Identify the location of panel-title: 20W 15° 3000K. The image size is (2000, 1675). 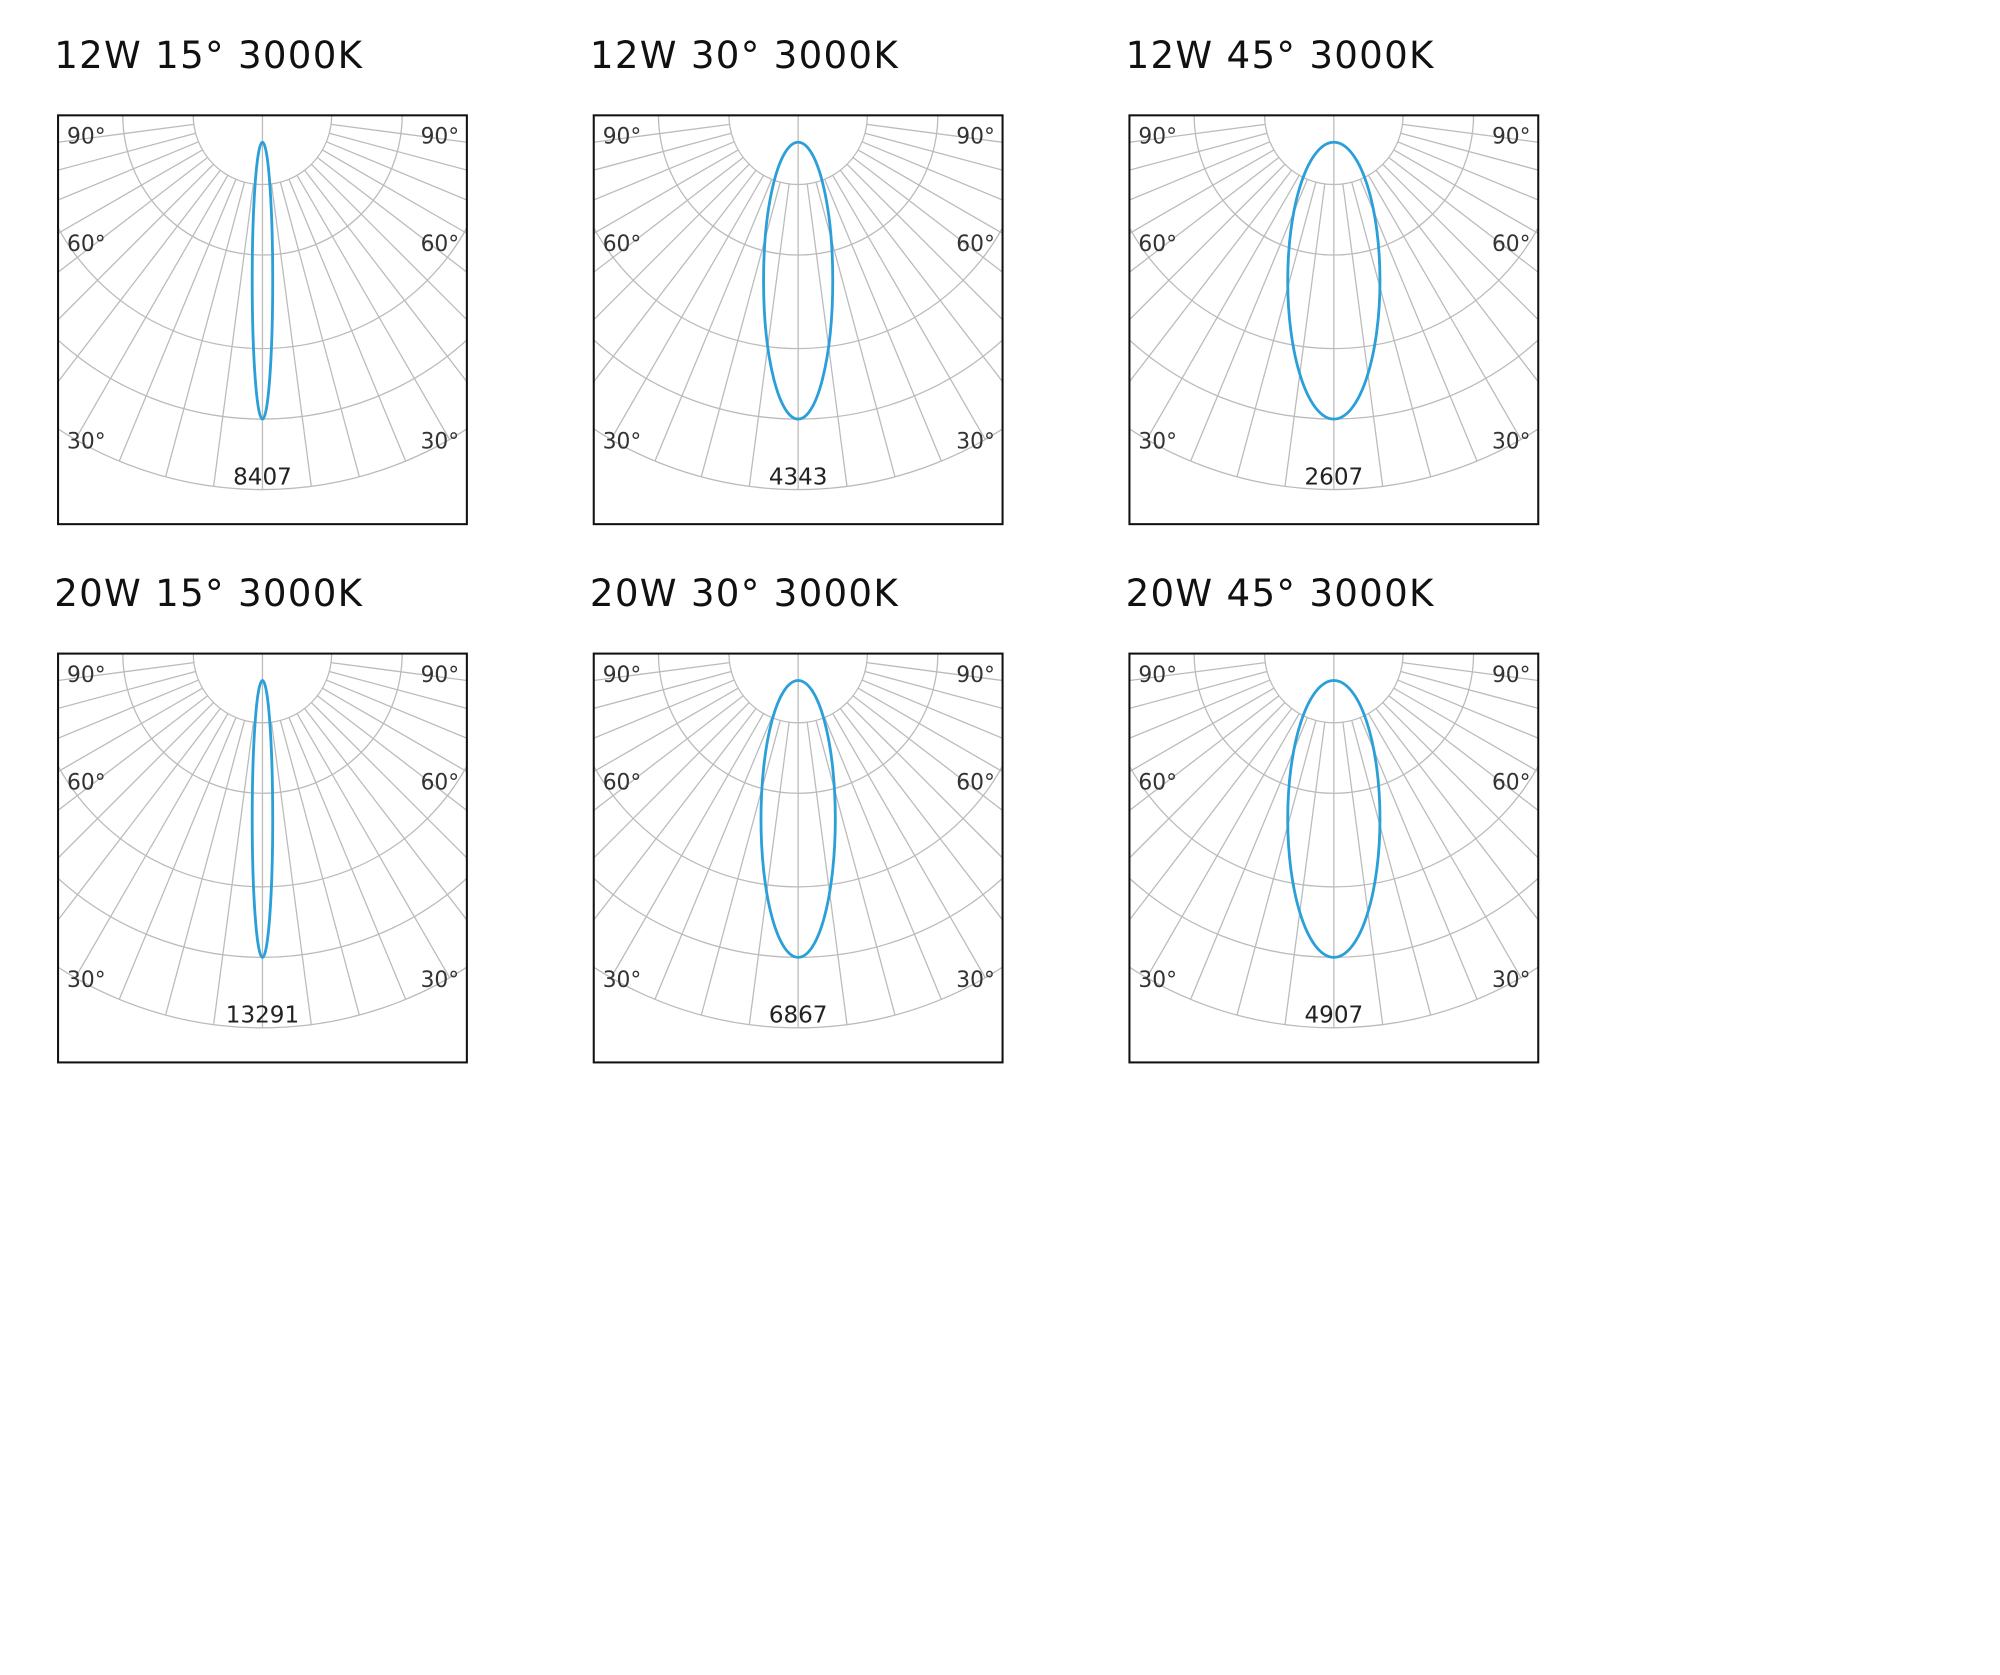
(208, 593).